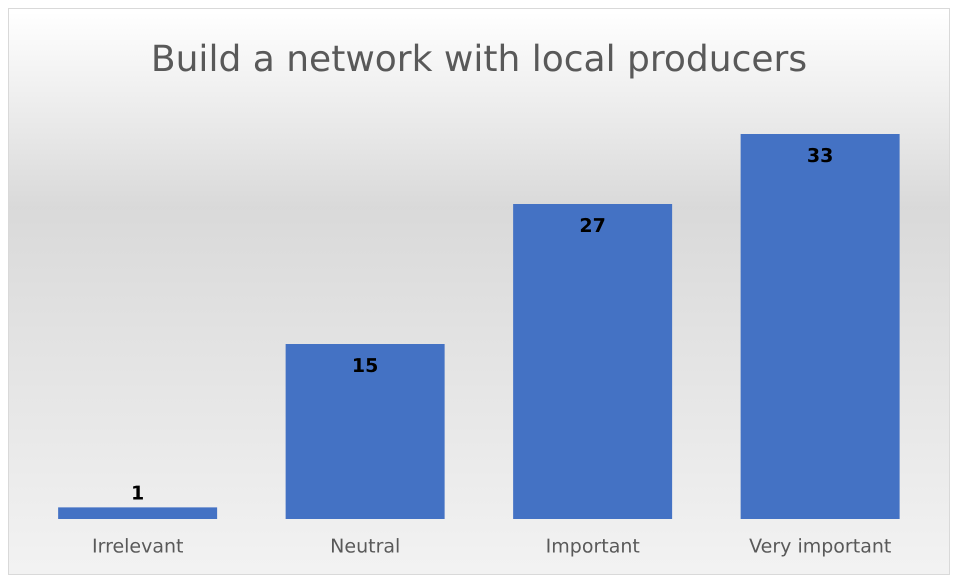  What do you see at coordinates (592, 226) in the screenshot?
I see `data-label: 27` at bounding box center [592, 226].